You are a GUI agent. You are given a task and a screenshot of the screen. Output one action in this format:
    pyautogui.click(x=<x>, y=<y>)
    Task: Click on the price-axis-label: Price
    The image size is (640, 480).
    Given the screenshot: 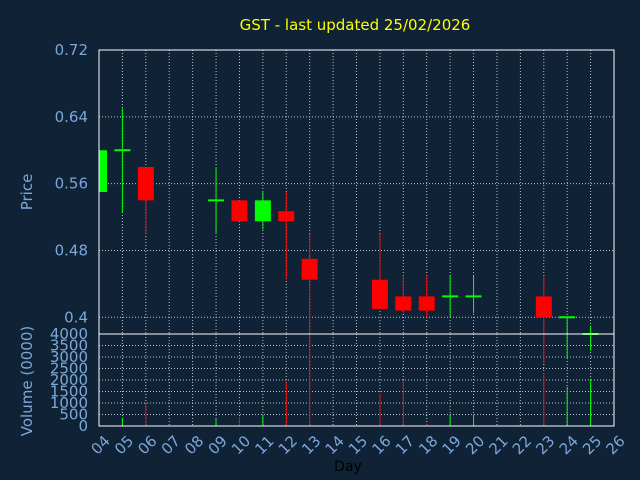 What is the action you would take?
    pyautogui.click(x=27, y=192)
    